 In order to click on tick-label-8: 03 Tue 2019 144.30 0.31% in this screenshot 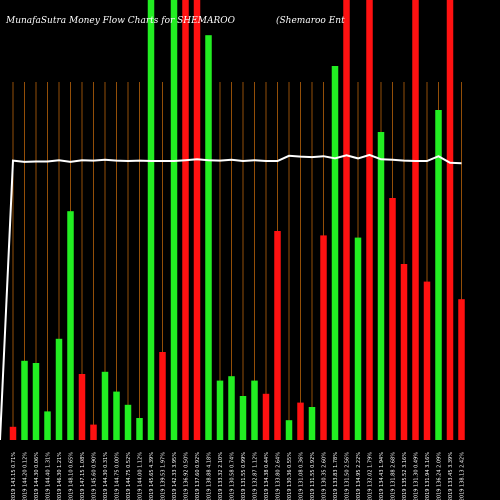, I will do `click(106, 476)`.